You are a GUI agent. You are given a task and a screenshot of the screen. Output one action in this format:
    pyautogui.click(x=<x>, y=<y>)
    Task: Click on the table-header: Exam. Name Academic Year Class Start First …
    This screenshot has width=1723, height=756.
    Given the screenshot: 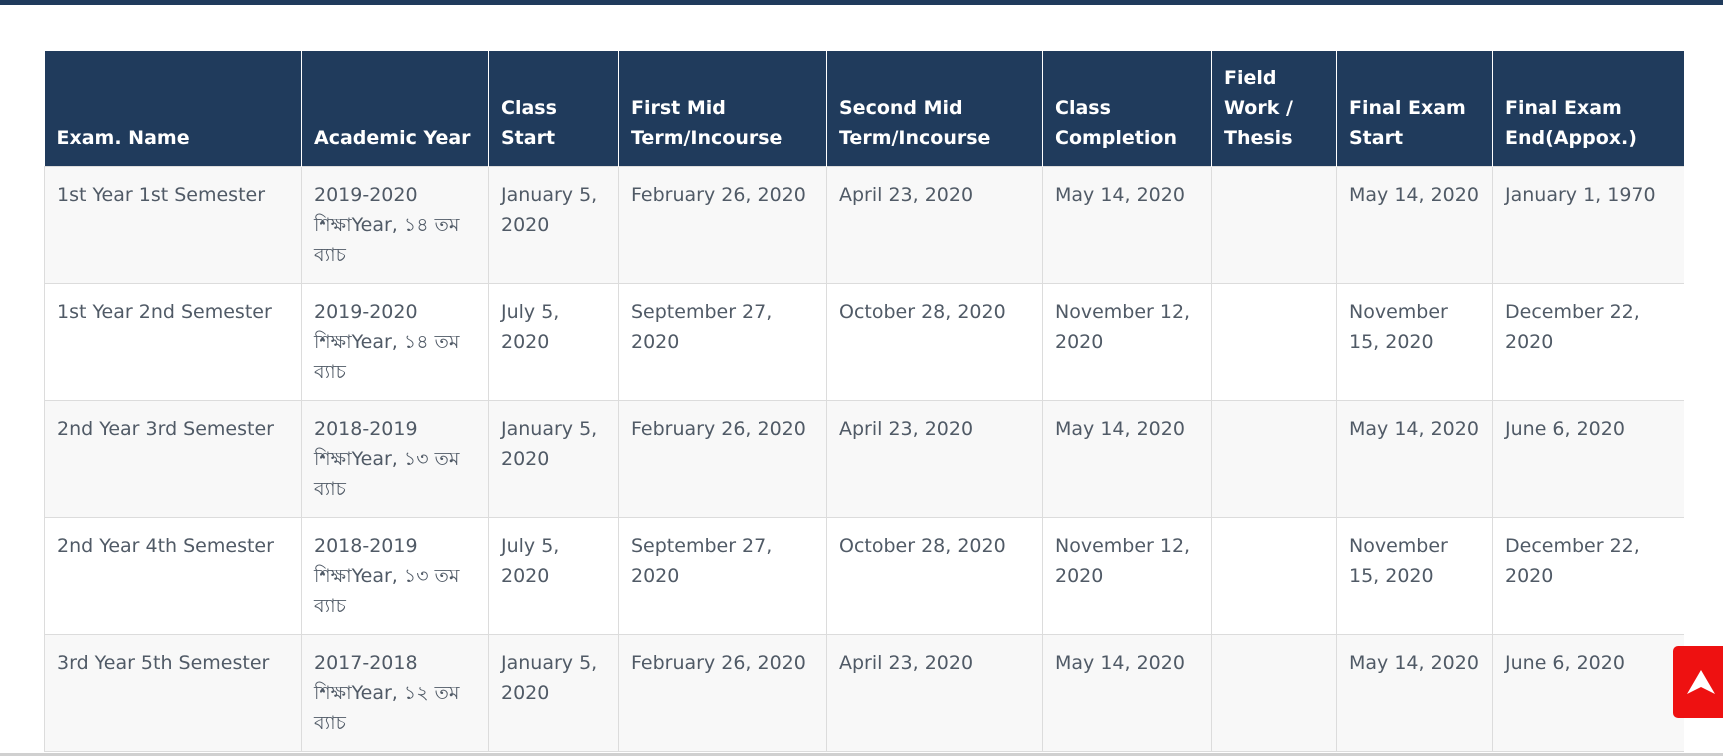 What is the action you would take?
    pyautogui.click(x=864, y=109)
    